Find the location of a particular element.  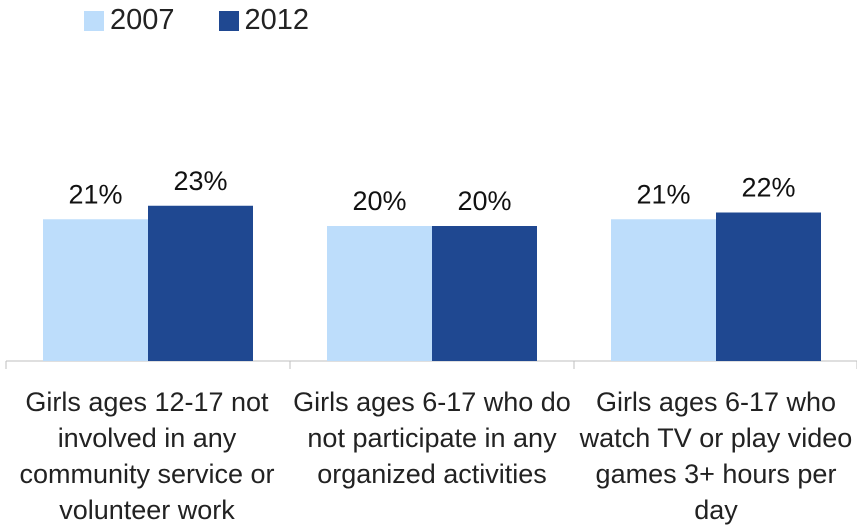

legend: 2007 2012 is located at coordinates (196, 20).